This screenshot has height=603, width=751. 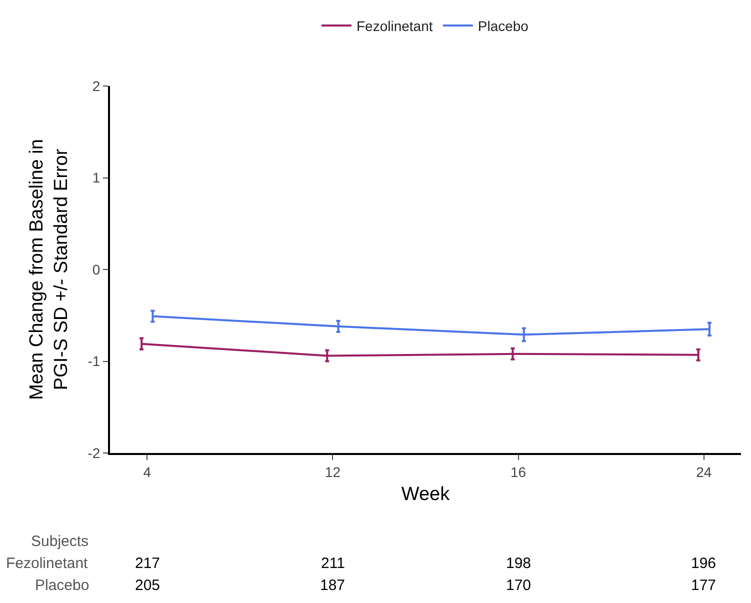 What do you see at coordinates (519, 585) in the screenshot?
I see `text: 170` at bounding box center [519, 585].